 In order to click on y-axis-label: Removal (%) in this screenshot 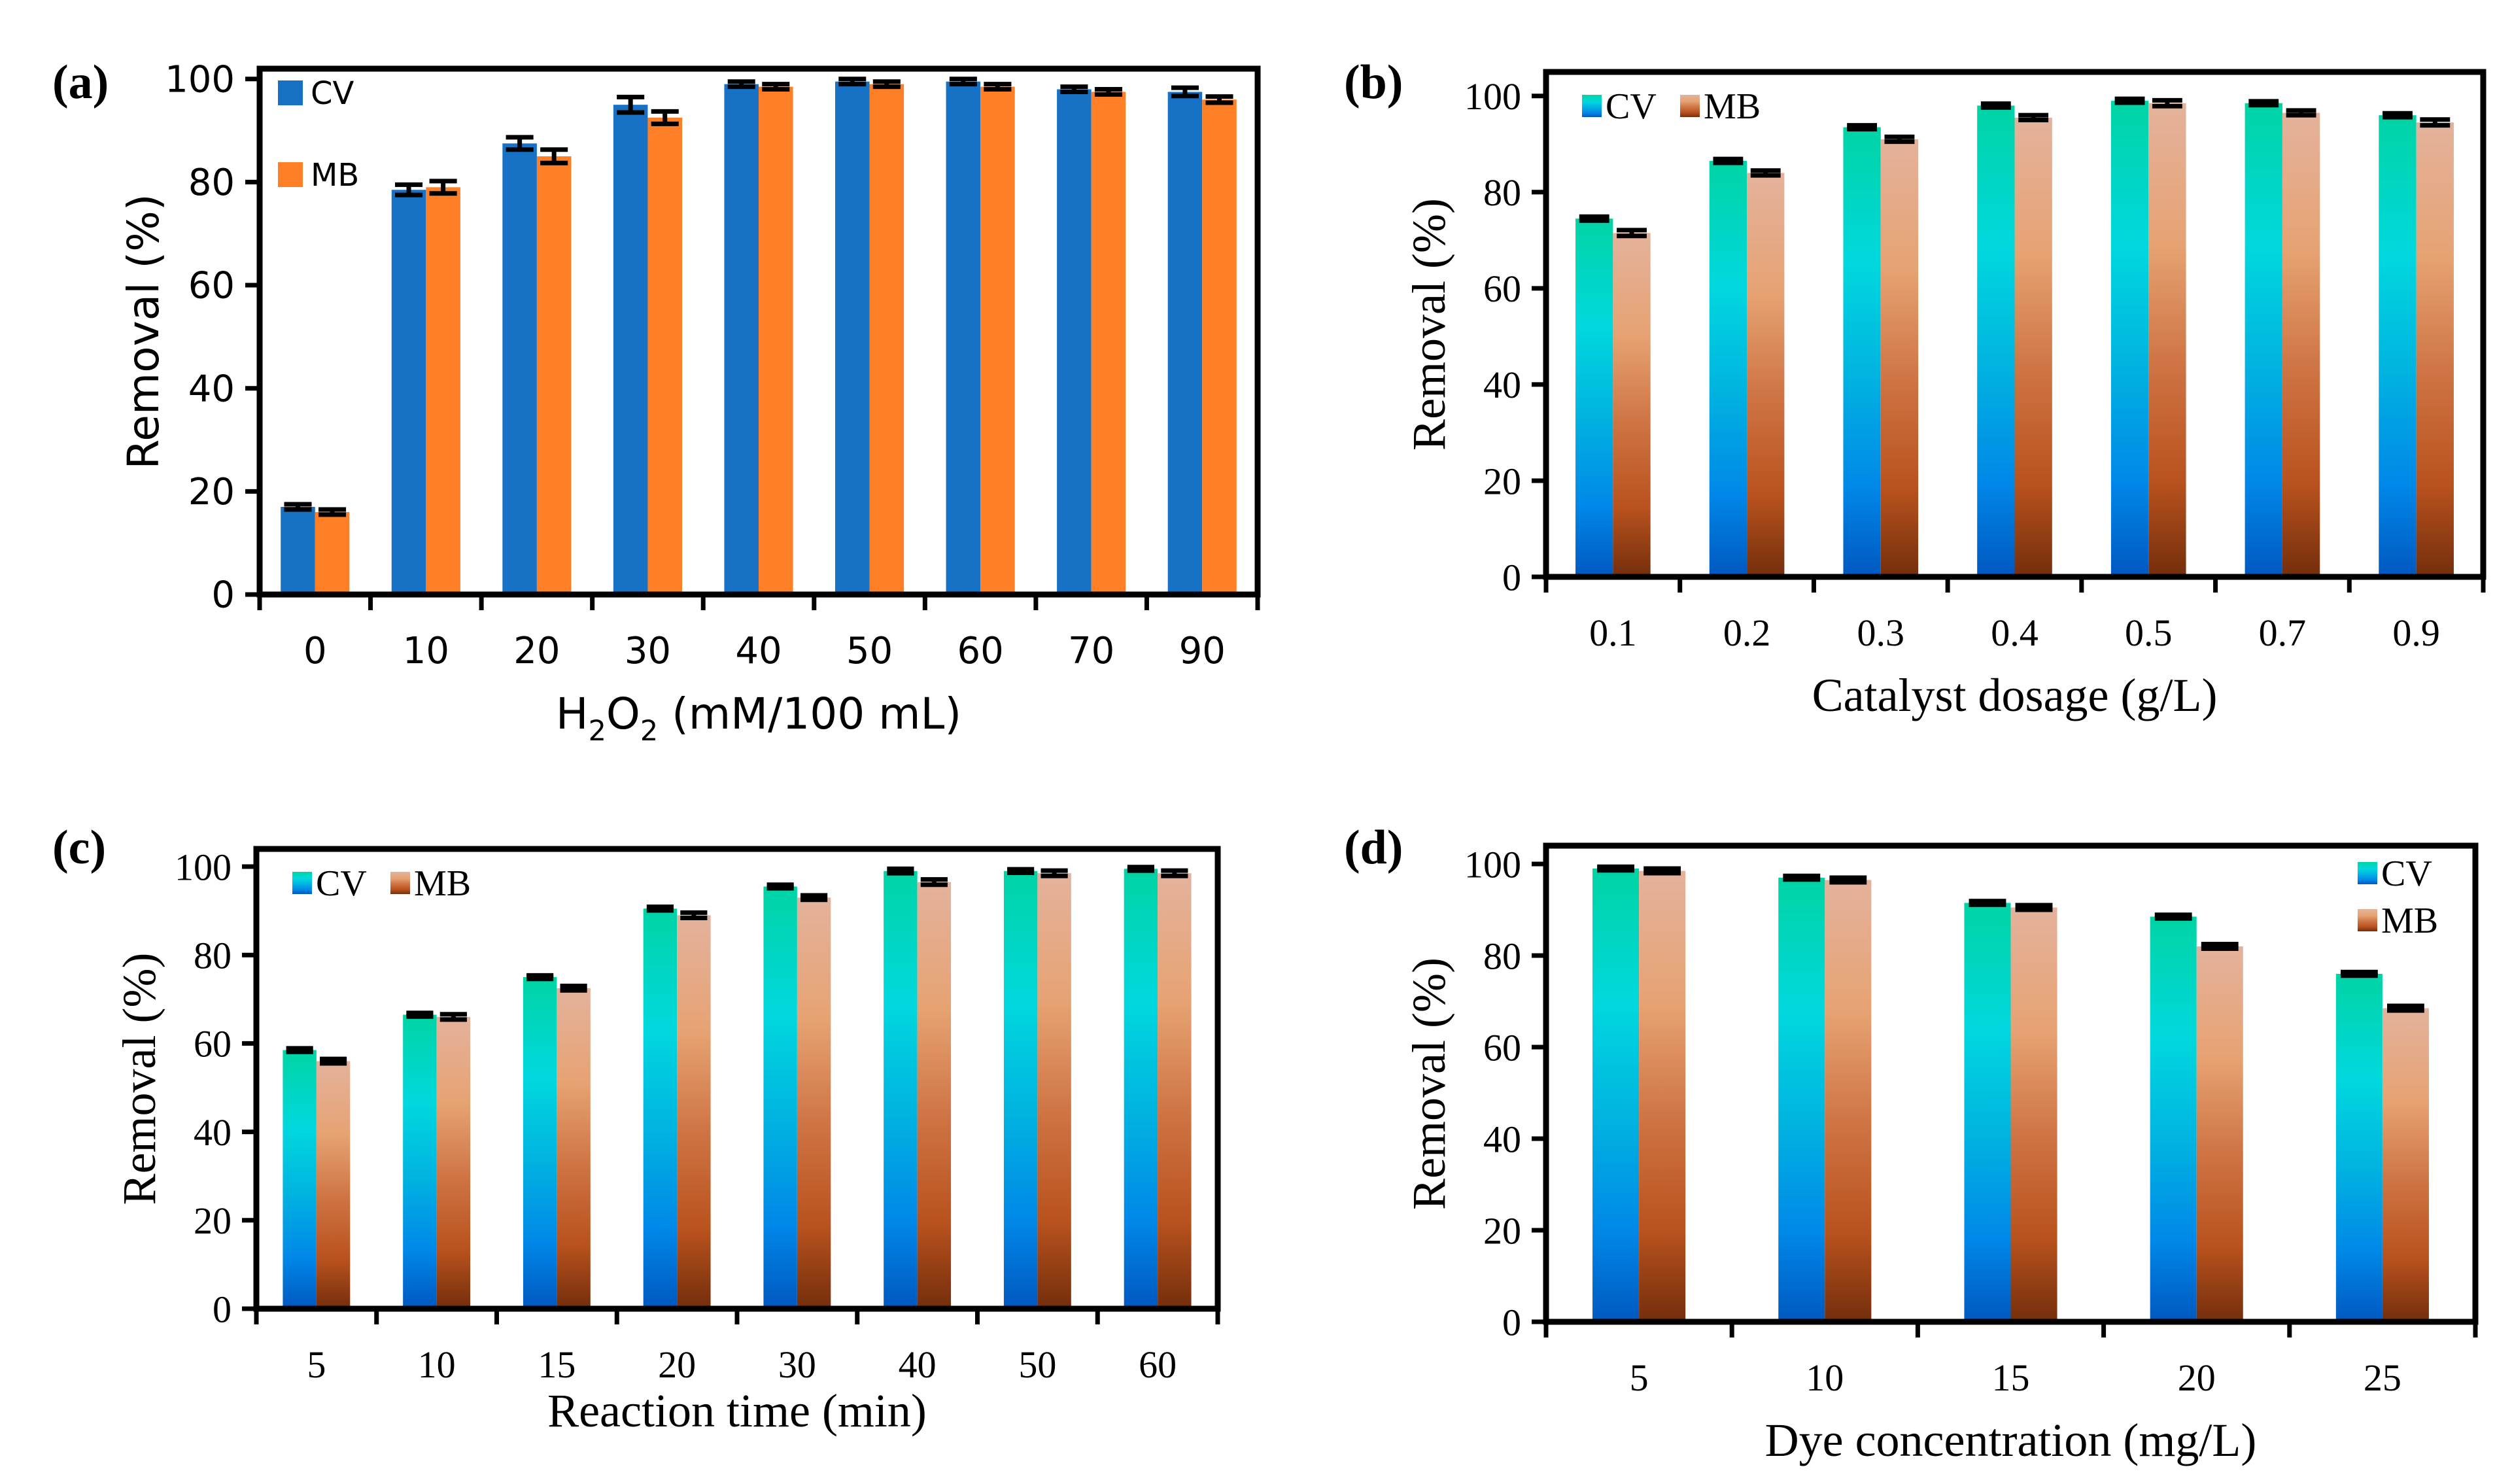, I will do `click(143, 331)`.